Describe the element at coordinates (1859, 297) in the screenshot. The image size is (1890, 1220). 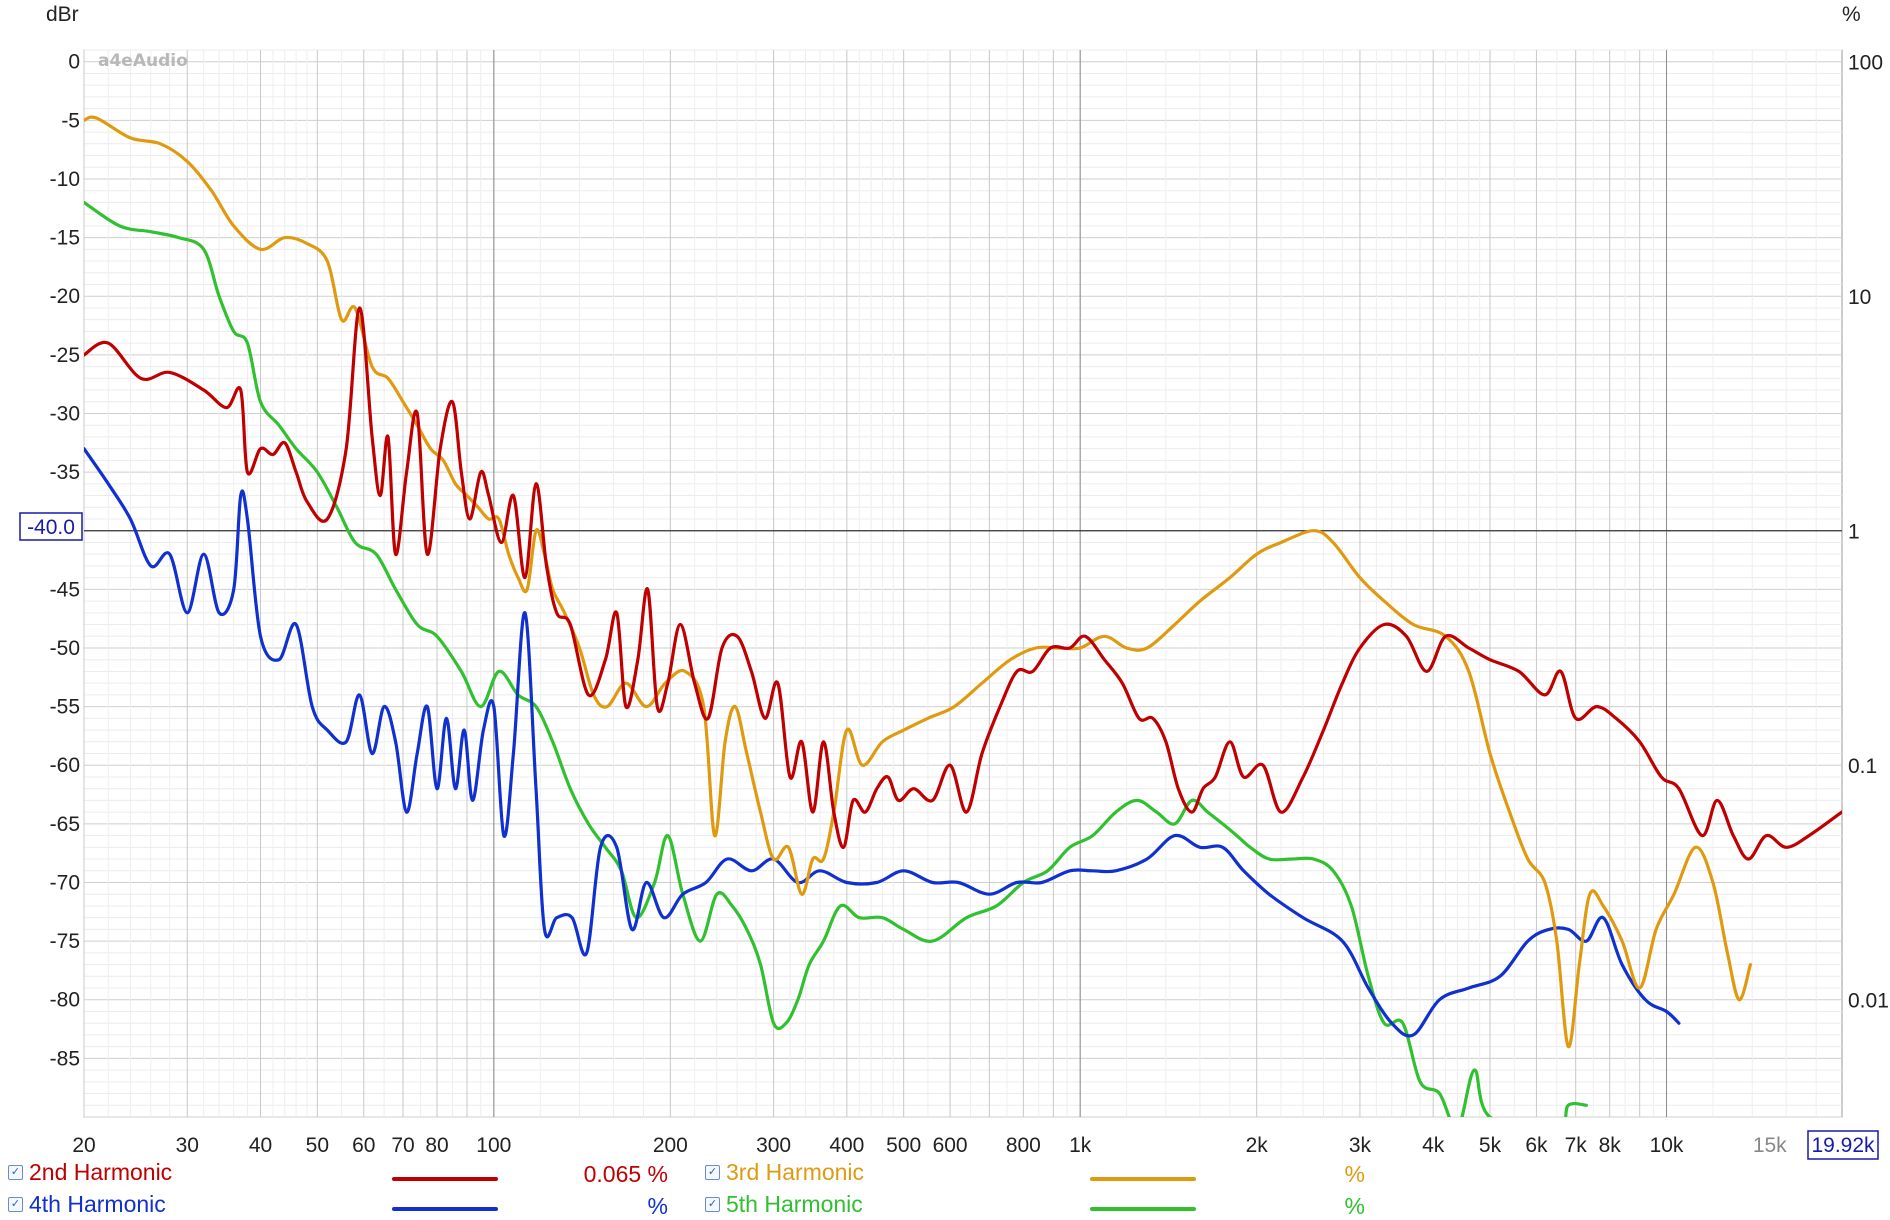
I see `y2-tick-label: 10` at that location.